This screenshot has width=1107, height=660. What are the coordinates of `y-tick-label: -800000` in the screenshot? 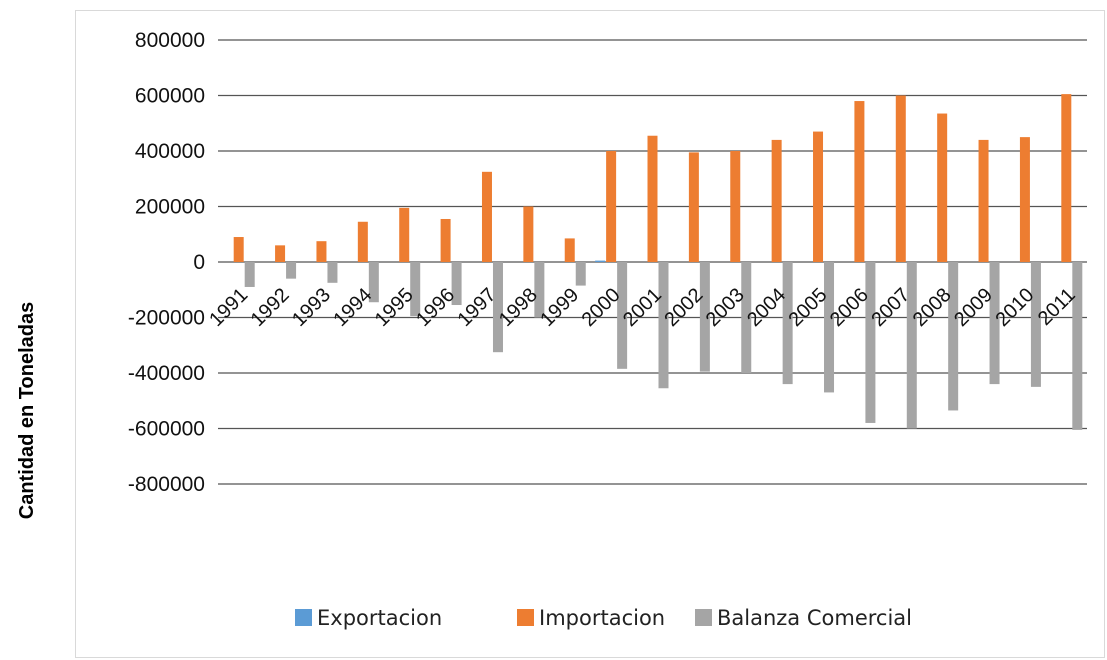 It's located at (166, 484).